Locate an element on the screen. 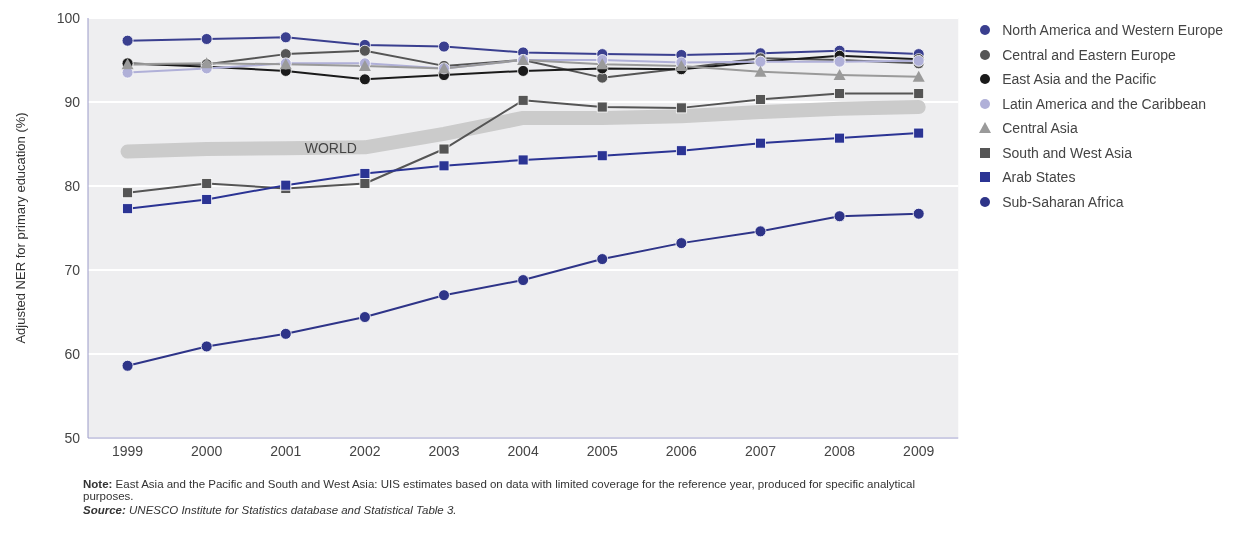 The height and width of the screenshot is (533, 1243). legend-label: Central and Eastern Europe is located at coordinates (1089, 54).